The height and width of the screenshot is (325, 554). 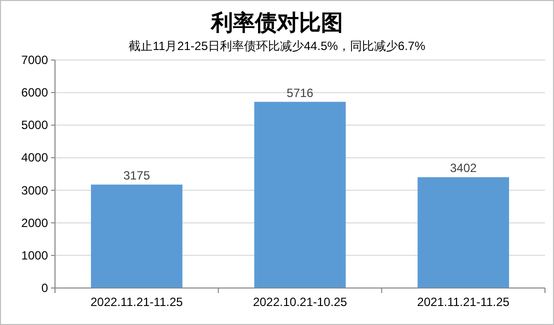 I want to click on y-tick-label: 3000, so click(x=34, y=190).